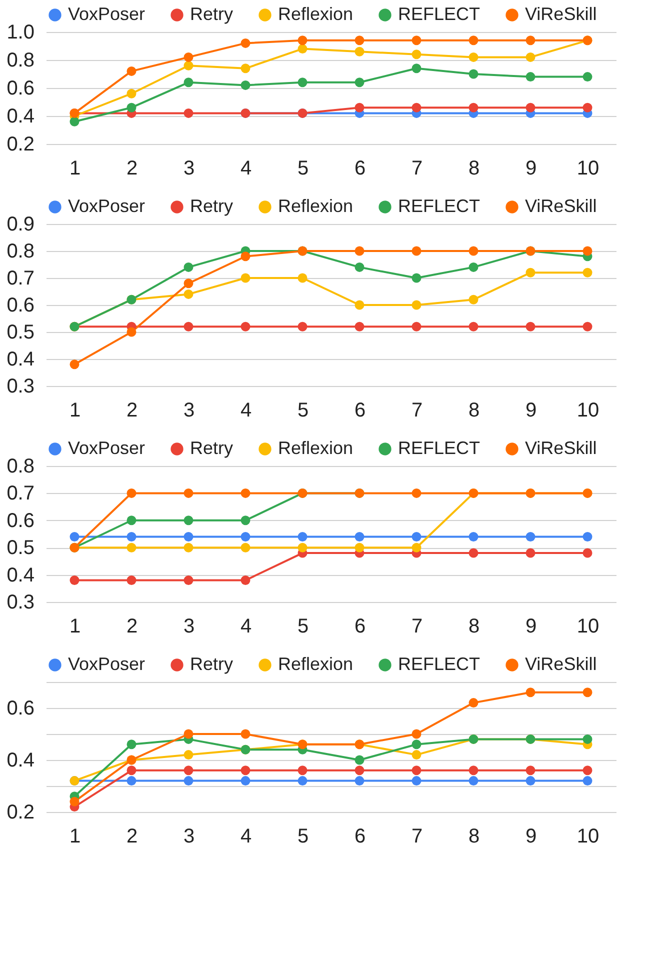 This screenshot has height=965, width=651. What do you see at coordinates (246, 169) in the screenshot?
I see `x-tick-label: 4` at bounding box center [246, 169].